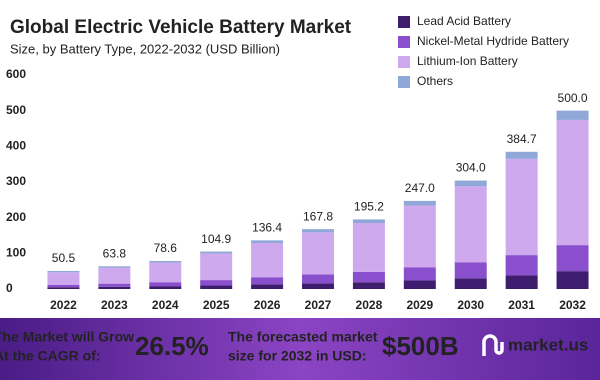  Describe the element at coordinates (181, 27) in the screenshot. I see `chart-title: Global Electric Vehicle Battery Market` at that location.